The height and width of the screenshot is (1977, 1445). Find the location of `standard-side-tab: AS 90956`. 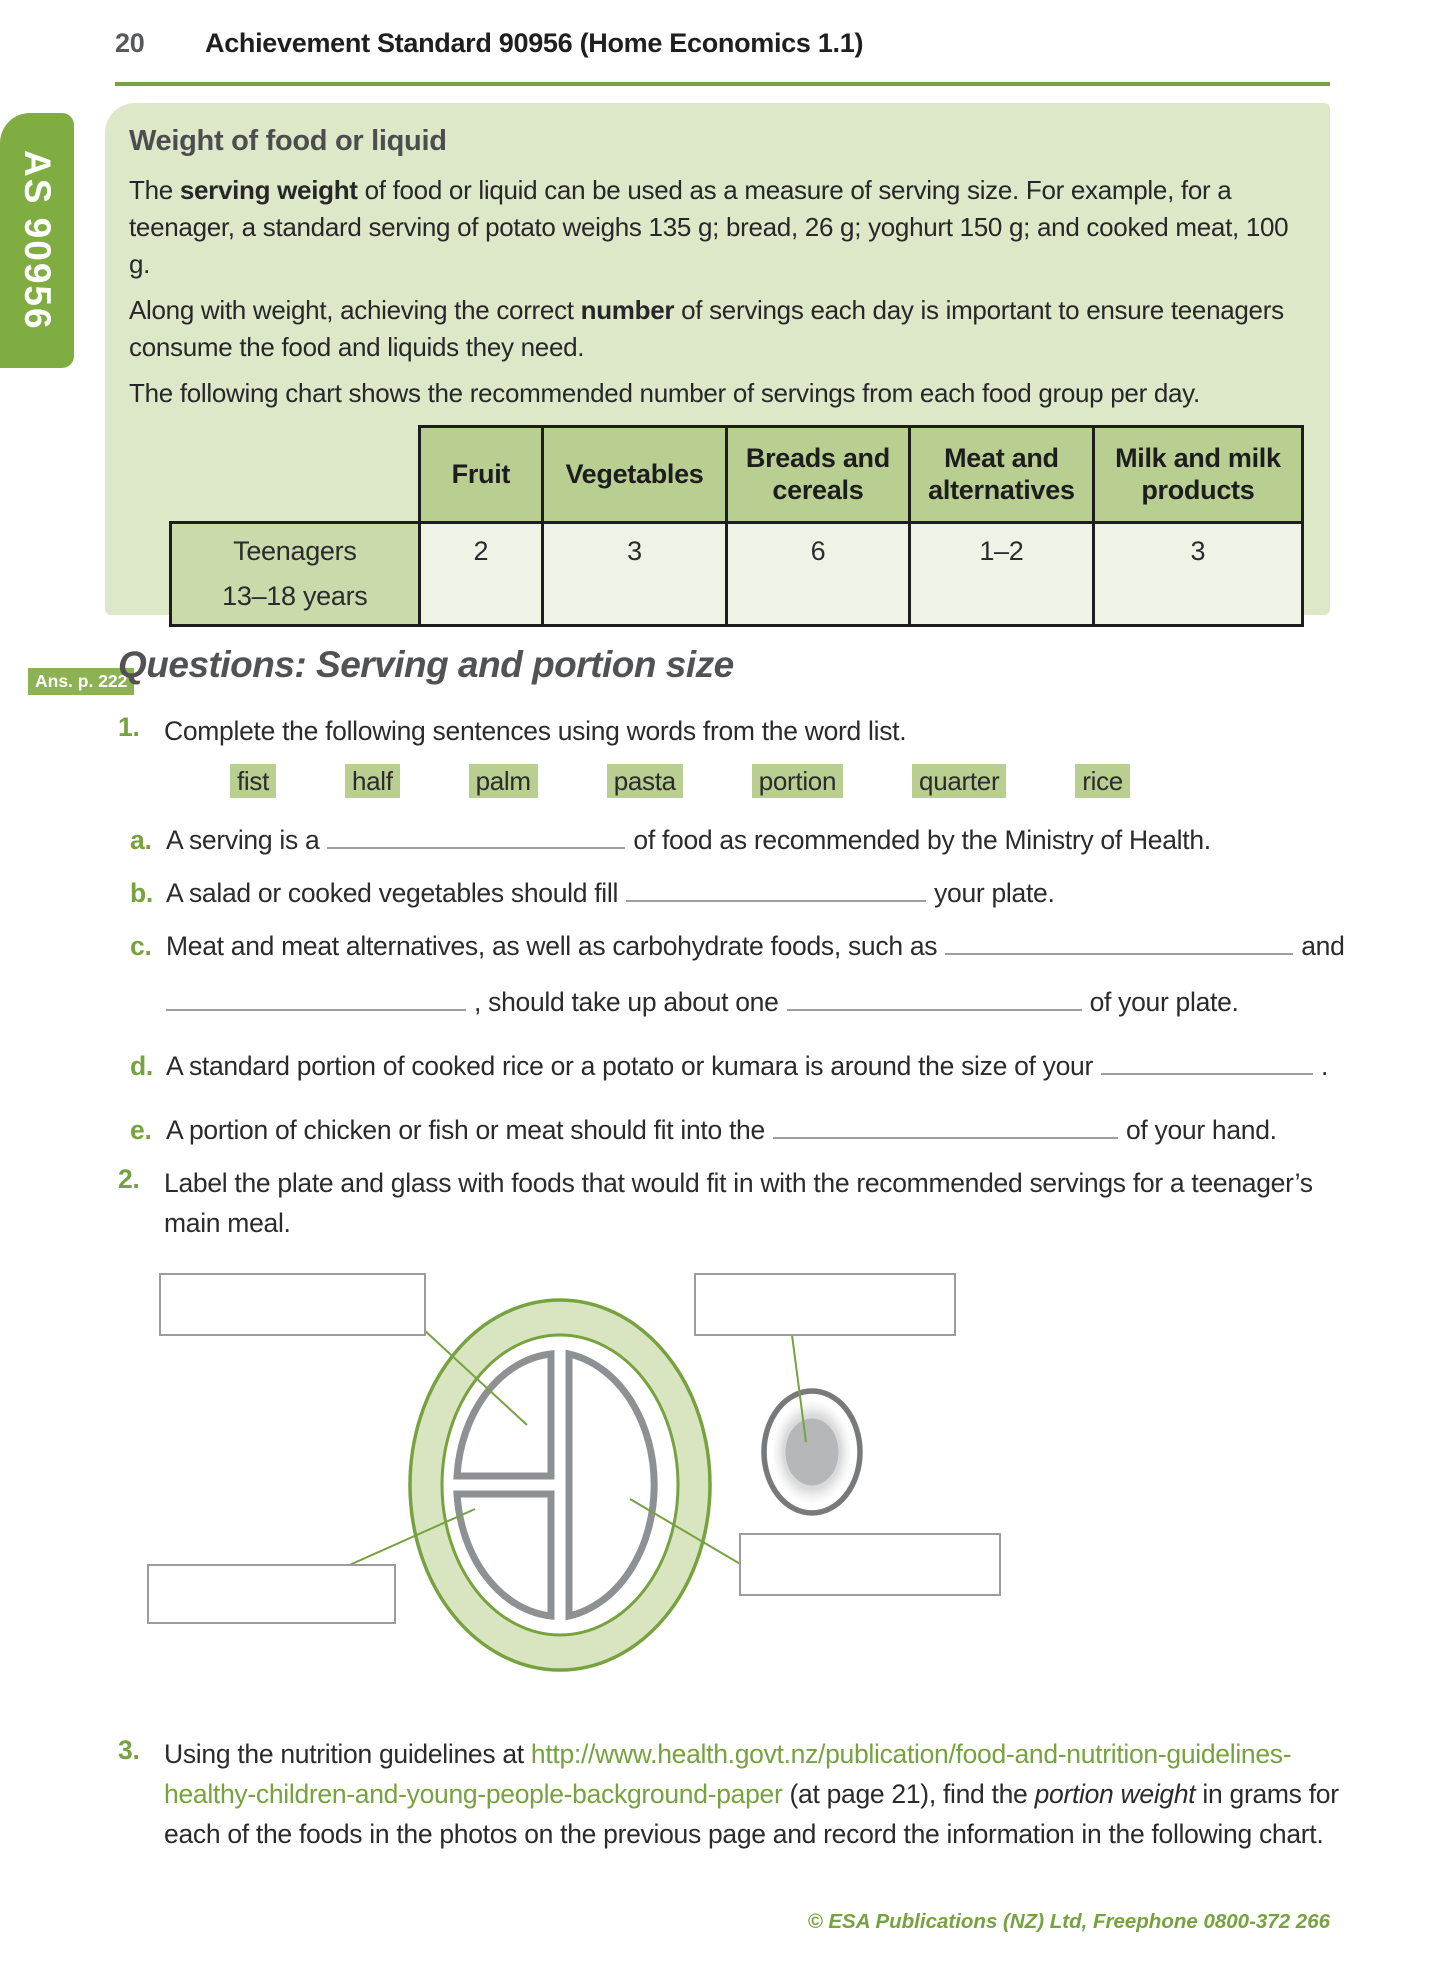

standard-side-tab: AS 90956 is located at coordinates (37, 240).